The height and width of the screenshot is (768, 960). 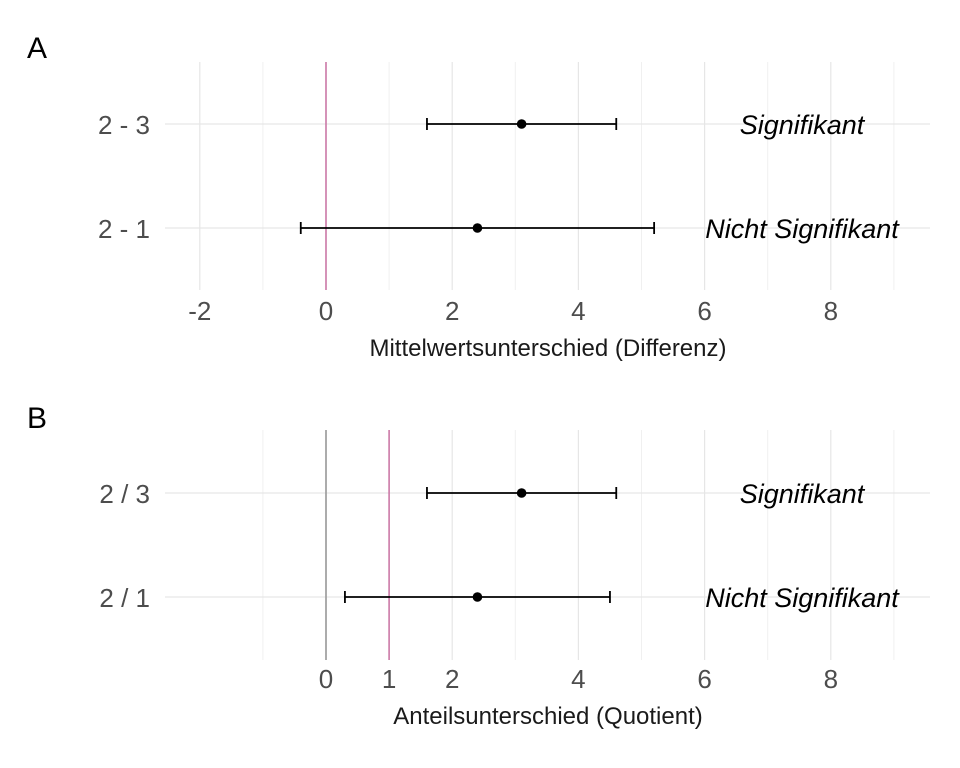 What do you see at coordinates (389, 679) in the screenshot?
I see `x-tick-label: 1` at bounding box center [389, 679].